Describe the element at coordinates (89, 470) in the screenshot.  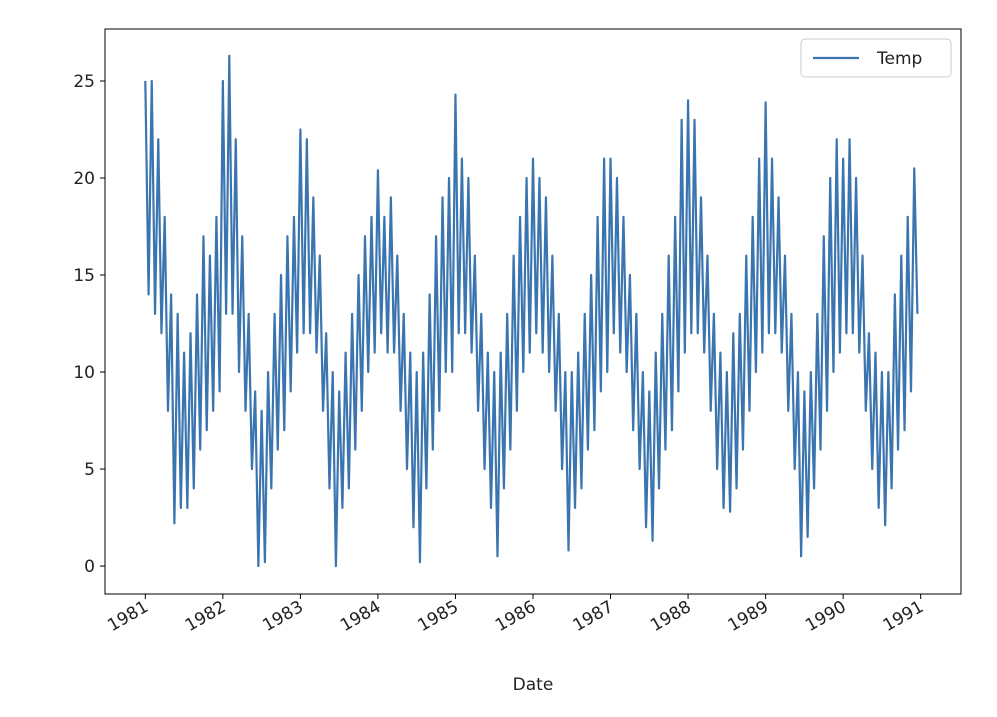
I see `y-tick-label: 5` at that location.